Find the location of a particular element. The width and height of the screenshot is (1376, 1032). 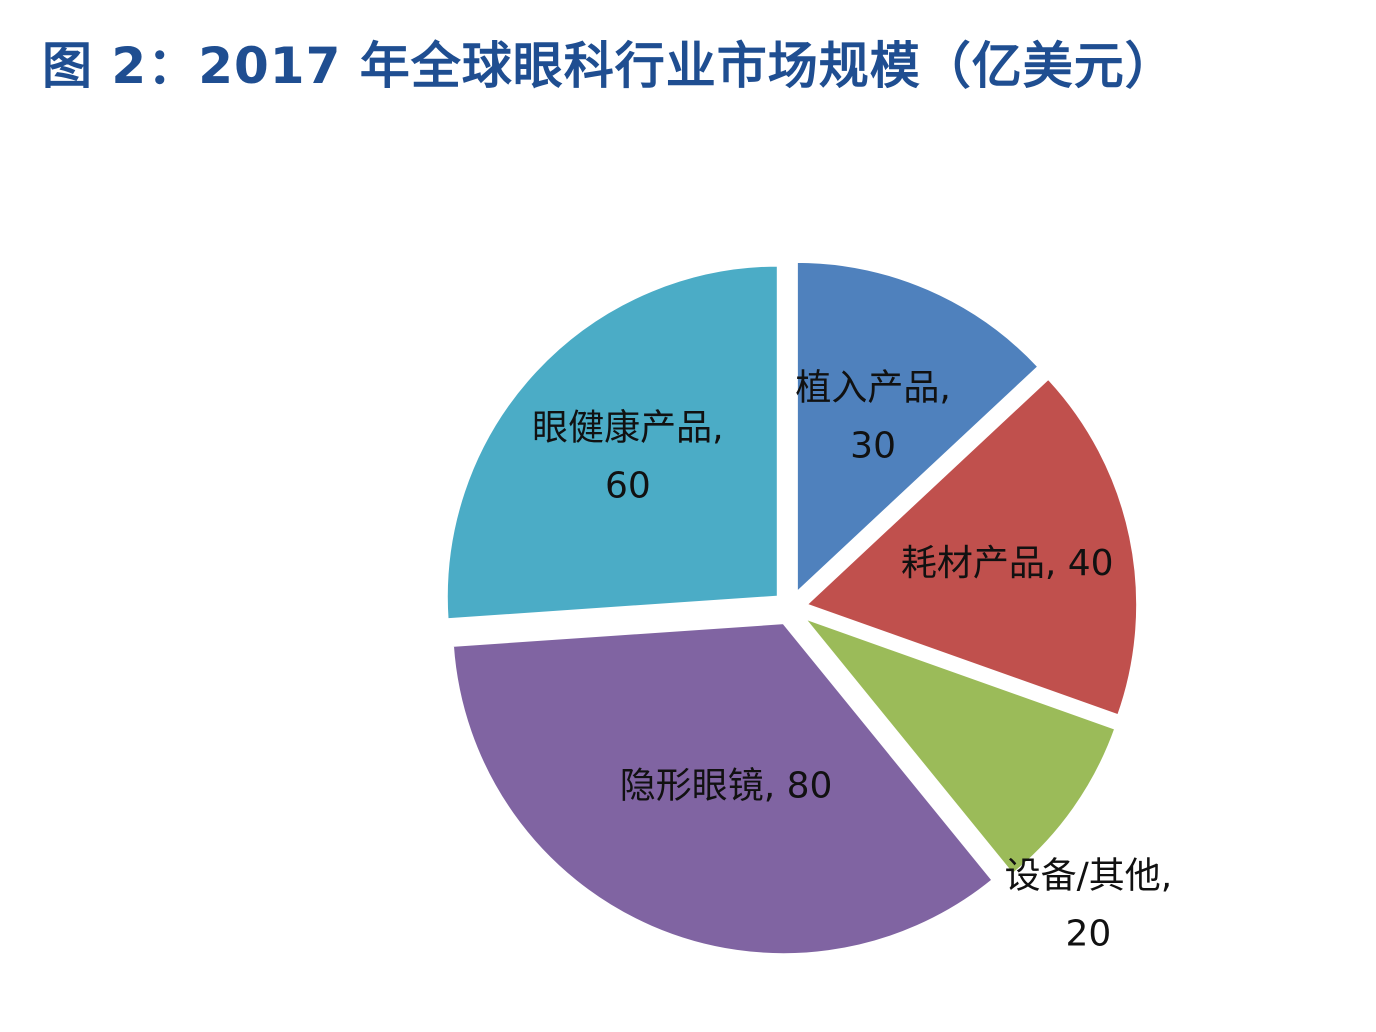

slice-data-label: 眼健康产品, 60 is located at coordinates (627, 457).